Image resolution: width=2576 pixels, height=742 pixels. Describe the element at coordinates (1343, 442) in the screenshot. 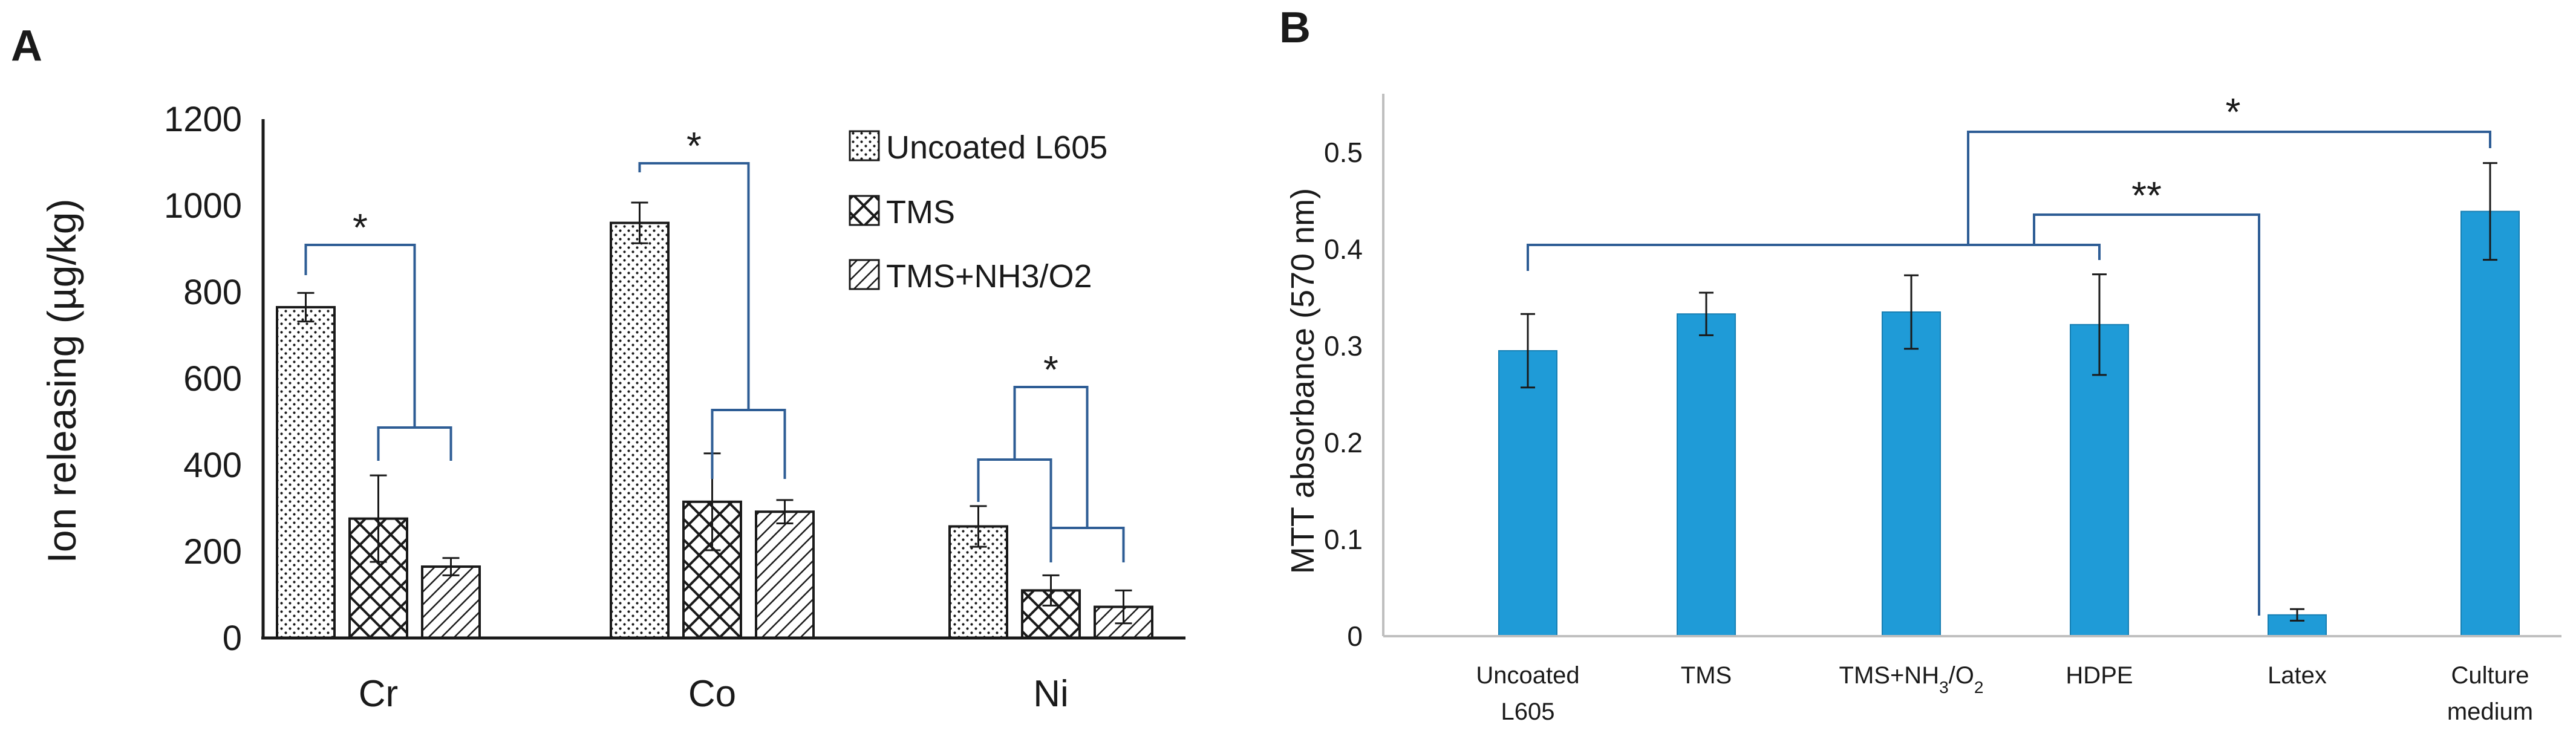

I see `y-tick-label: 0.2` at that location.